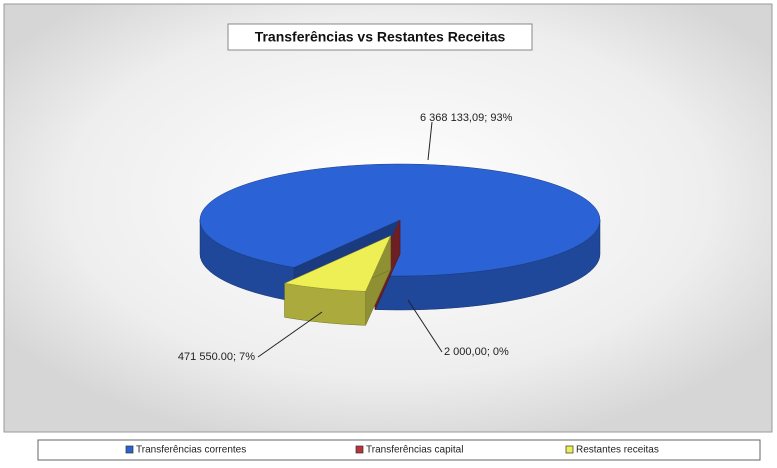  Describe the element at coordinates (466, 118) in the screenshot. I see `data-label: 6 368 133,09; 93%` at that location.